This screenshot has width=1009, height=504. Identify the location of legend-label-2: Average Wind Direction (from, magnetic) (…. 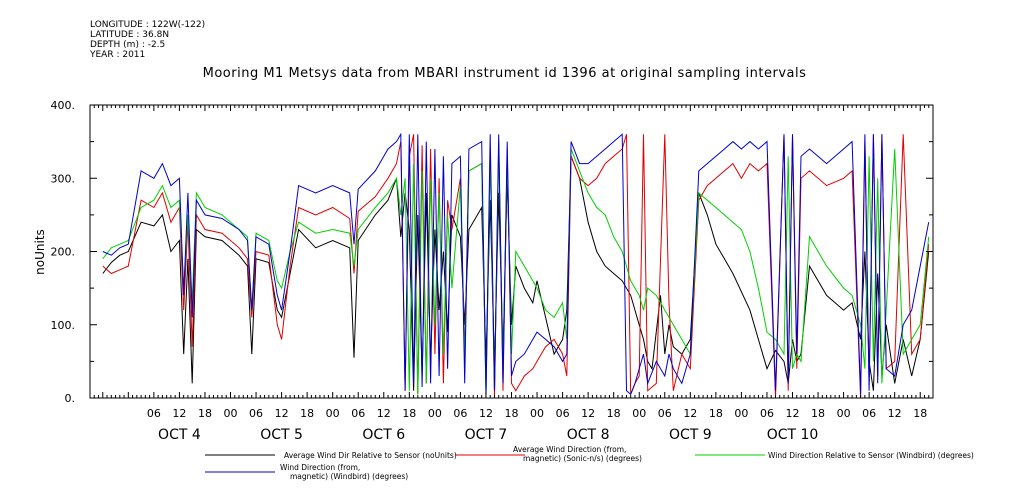
(577, 454).